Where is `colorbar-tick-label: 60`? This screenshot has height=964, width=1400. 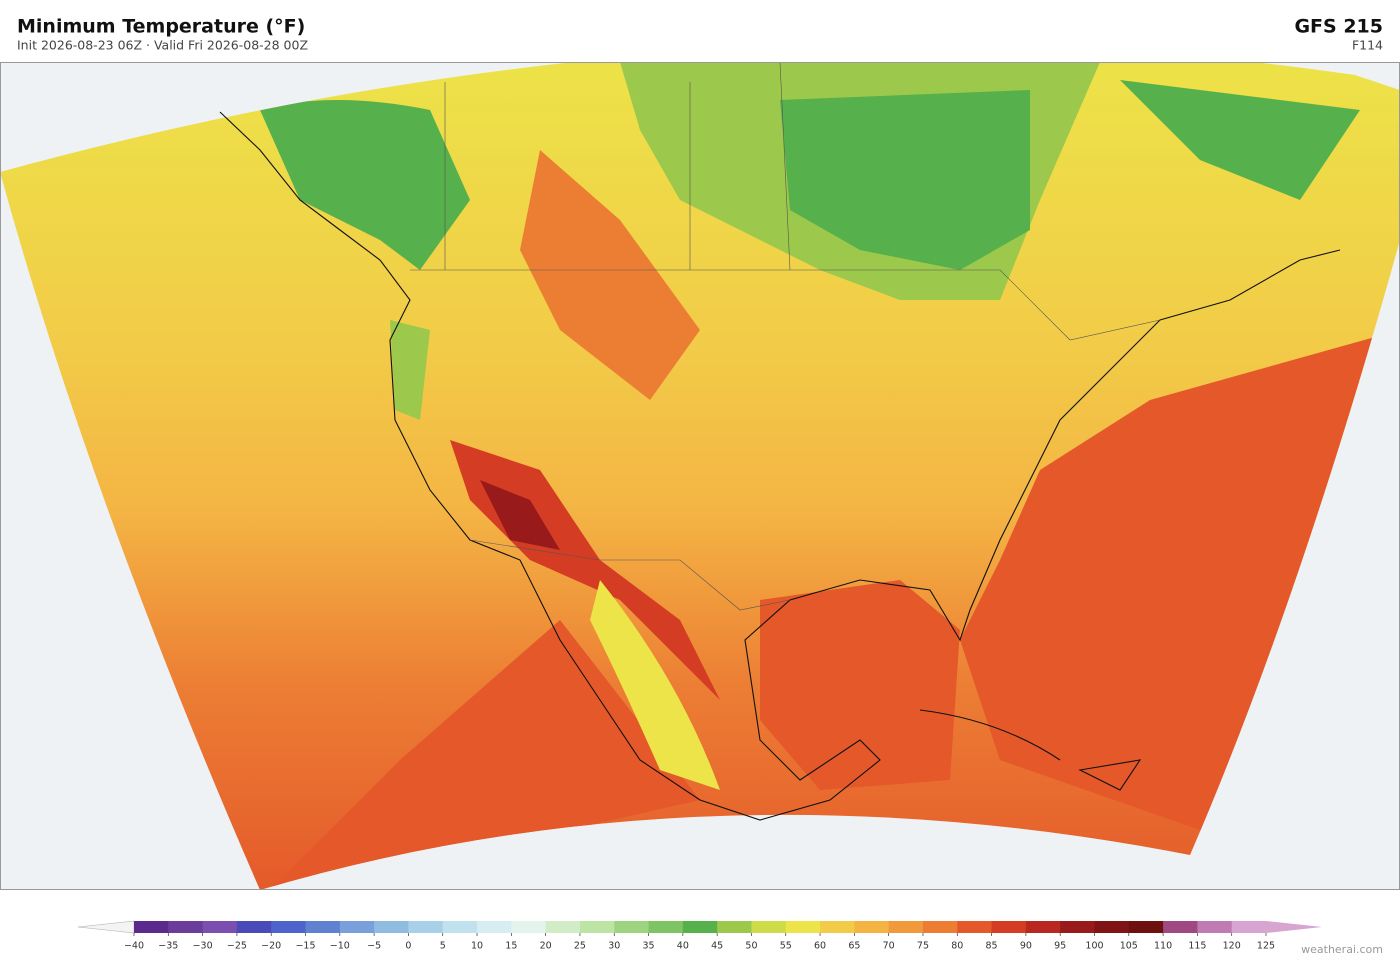 colorbar-tick-label: 60 is located at coordinates (820, 946).